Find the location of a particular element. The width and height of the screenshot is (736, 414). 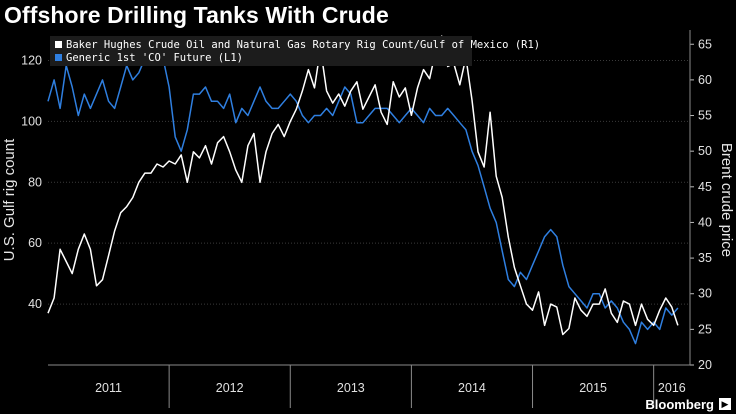

right-tick-label: 35 is located at coordinates (705, 258).